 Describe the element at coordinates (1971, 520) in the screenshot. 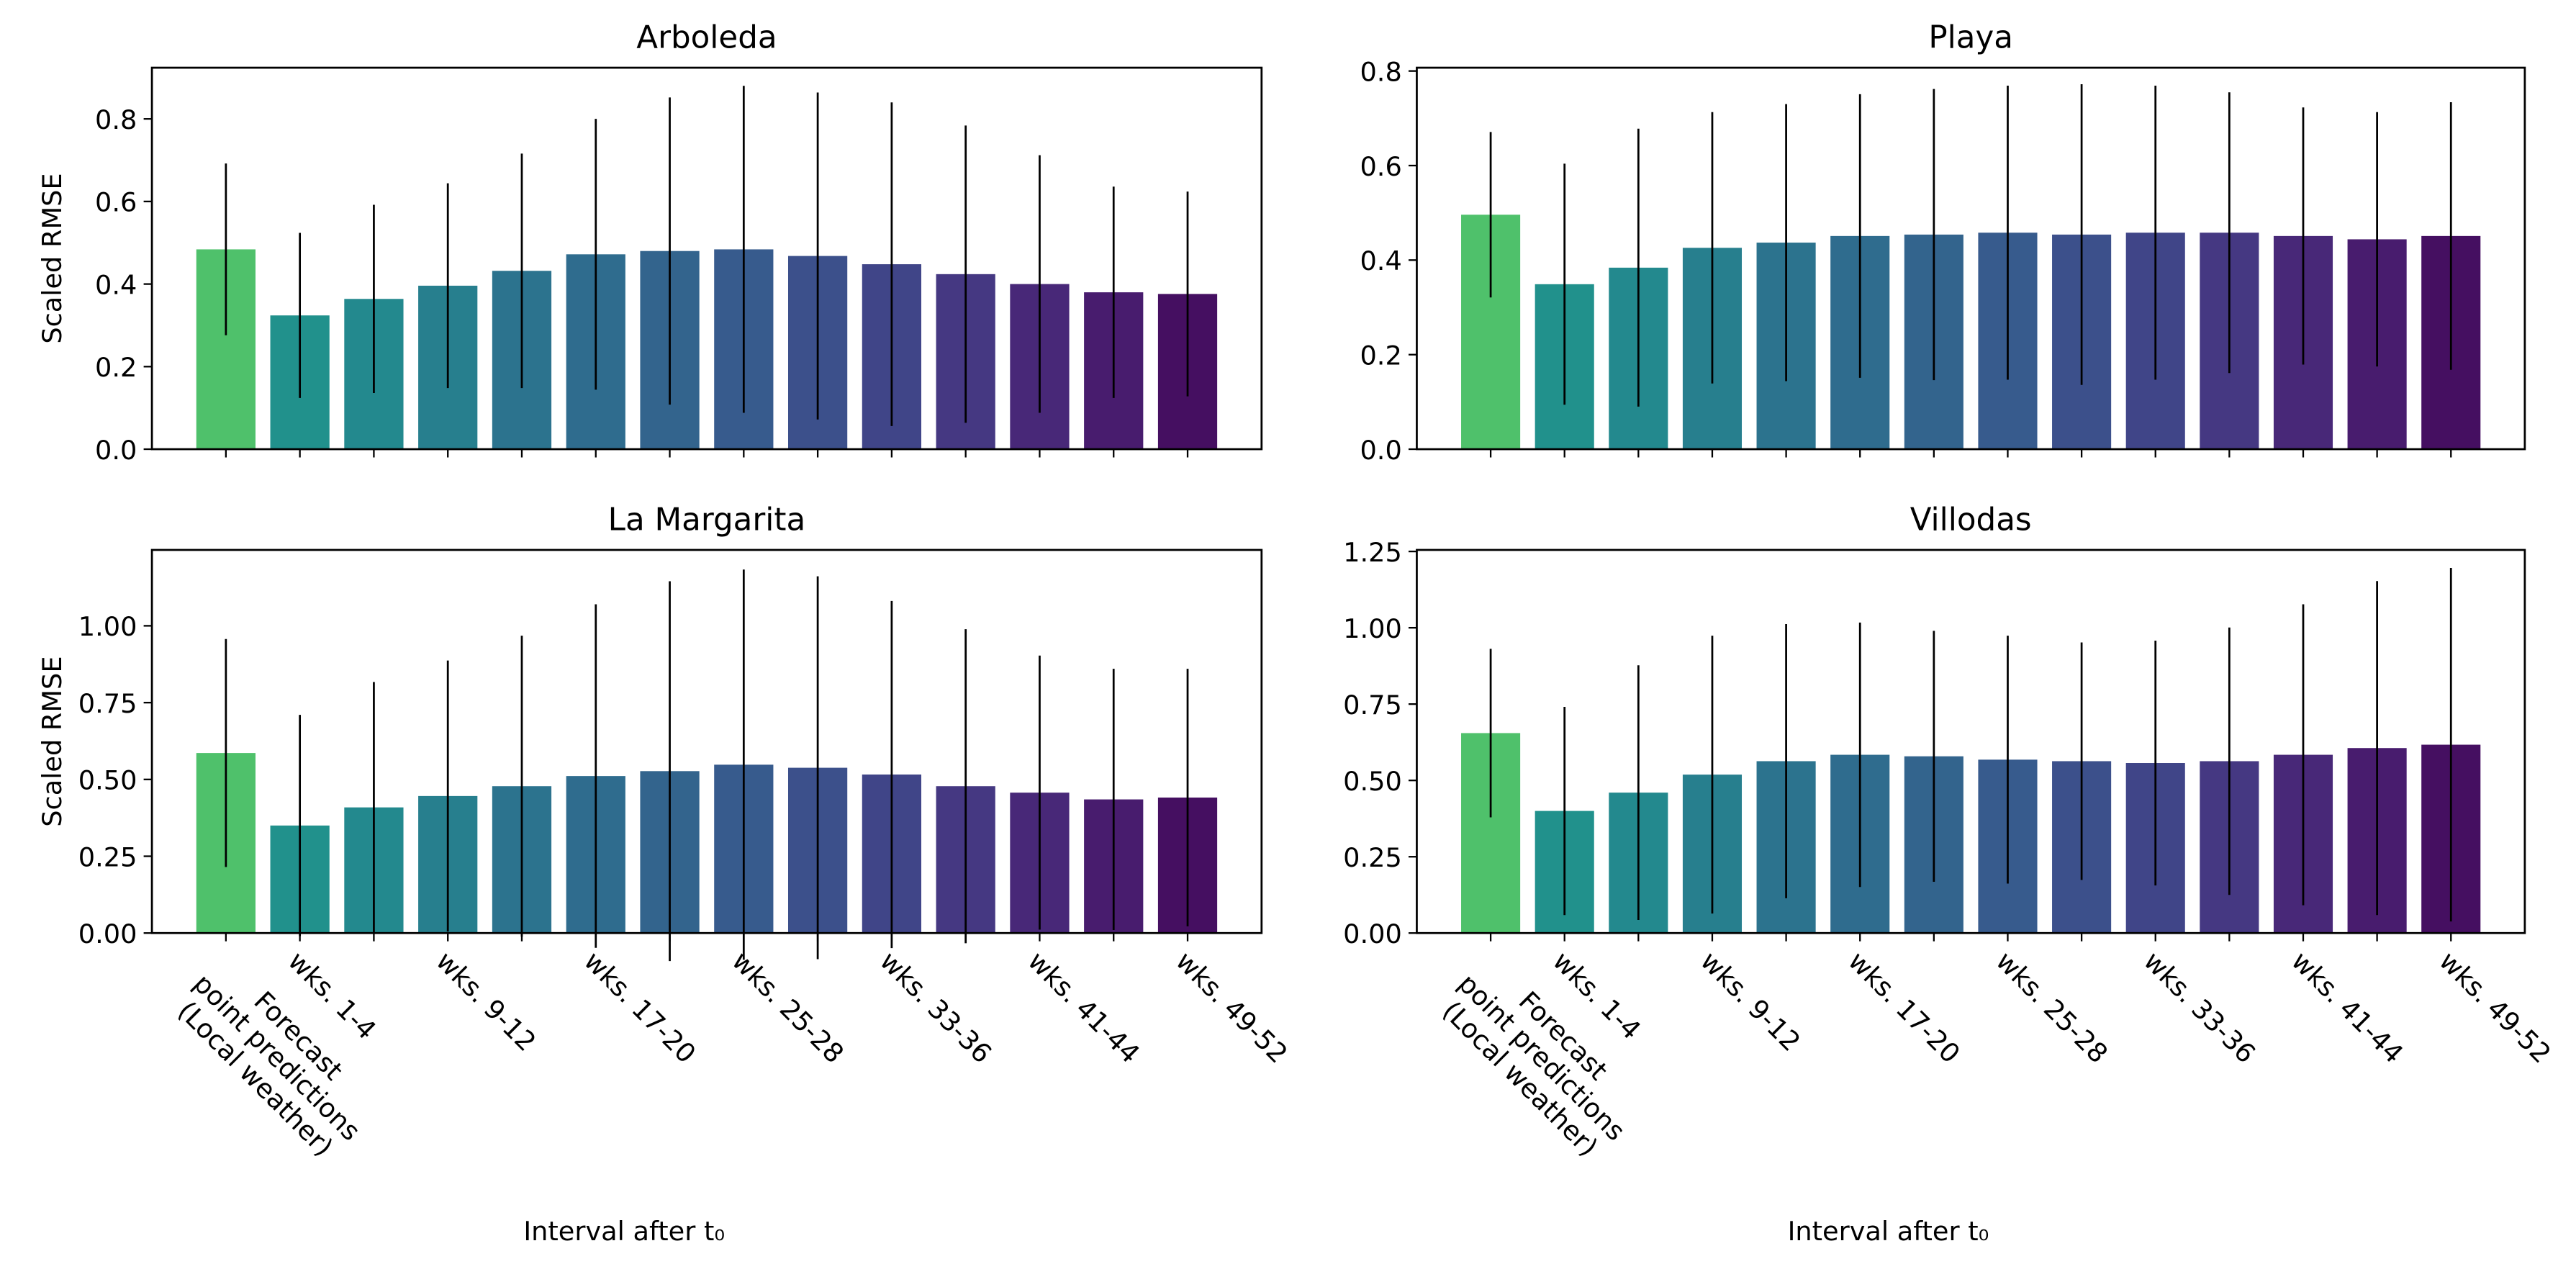

I see `chart-title: Villodas` at that location.